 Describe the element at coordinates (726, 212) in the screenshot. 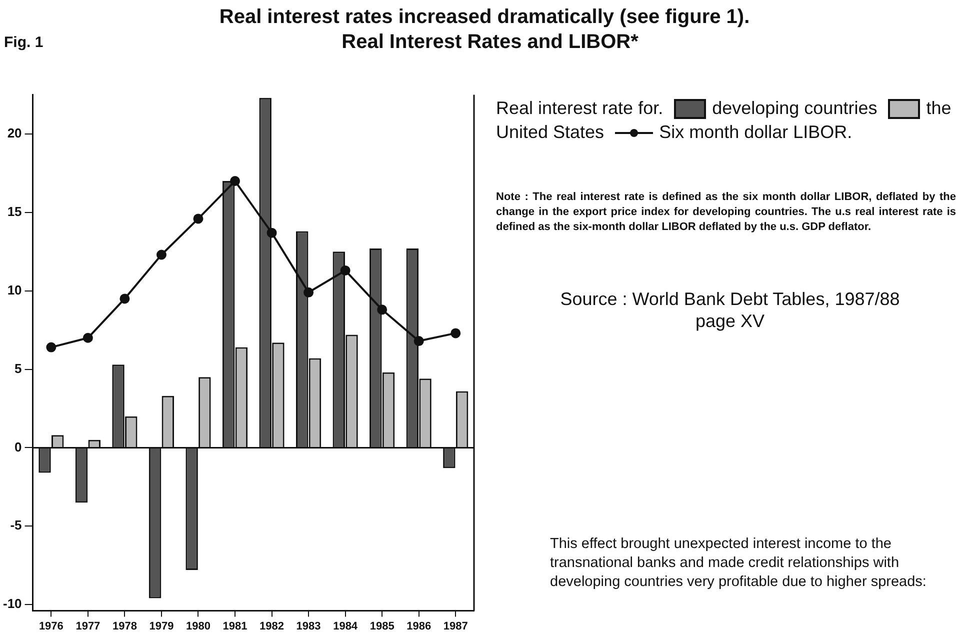

I see `text: Note : The real interest rate is defined as the six month dollar LIBOR, deflated by the change in the export price index for developing countries. The u.s real interest rate is defined as the six-month dollar LIBOR deflated by the u.s. GDP deflator.` at that location.